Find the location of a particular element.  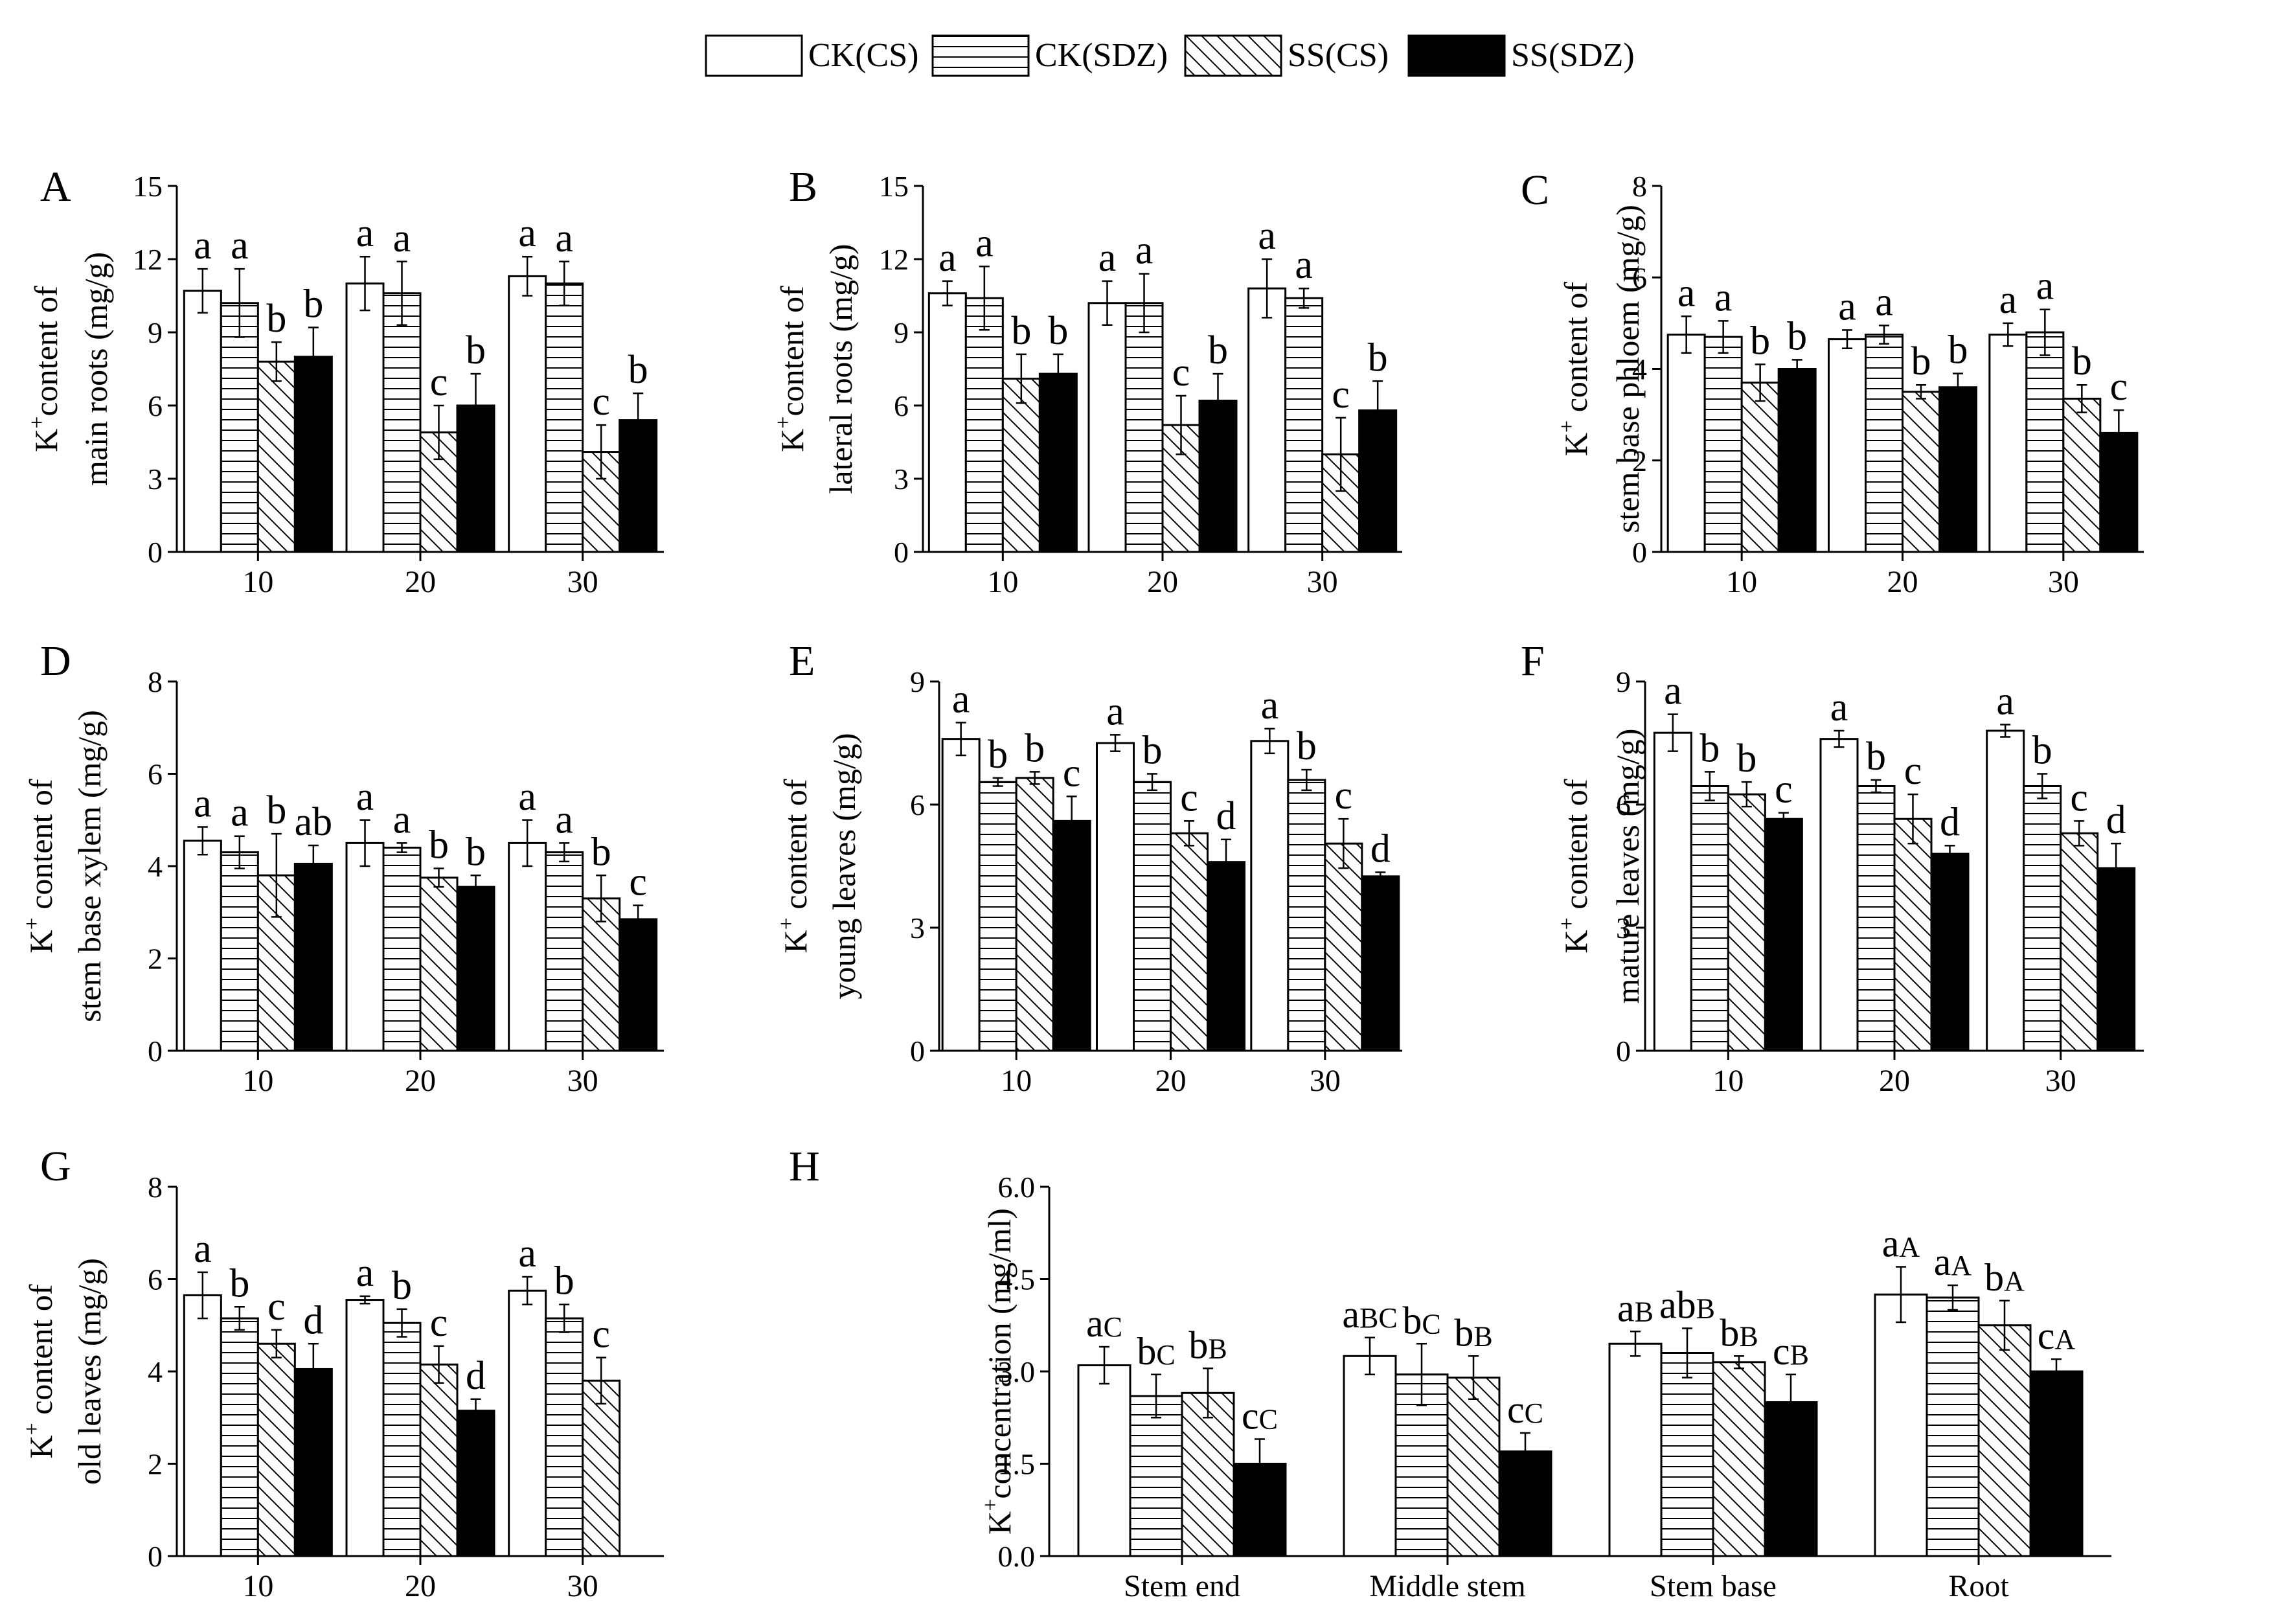

panel-letter: C is located at coordinates (1535, 190).